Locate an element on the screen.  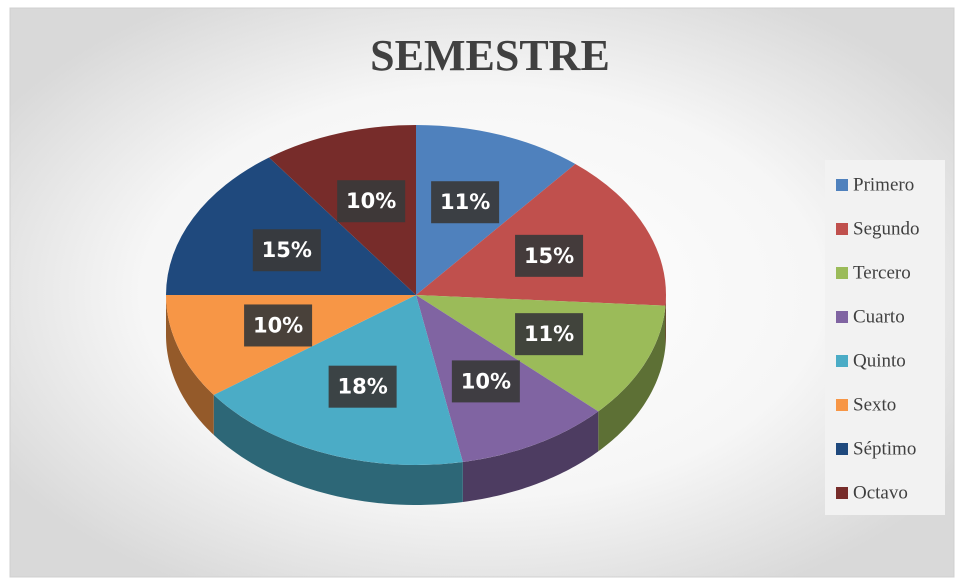
data-label: 18% is located at coordinates (362, 387).